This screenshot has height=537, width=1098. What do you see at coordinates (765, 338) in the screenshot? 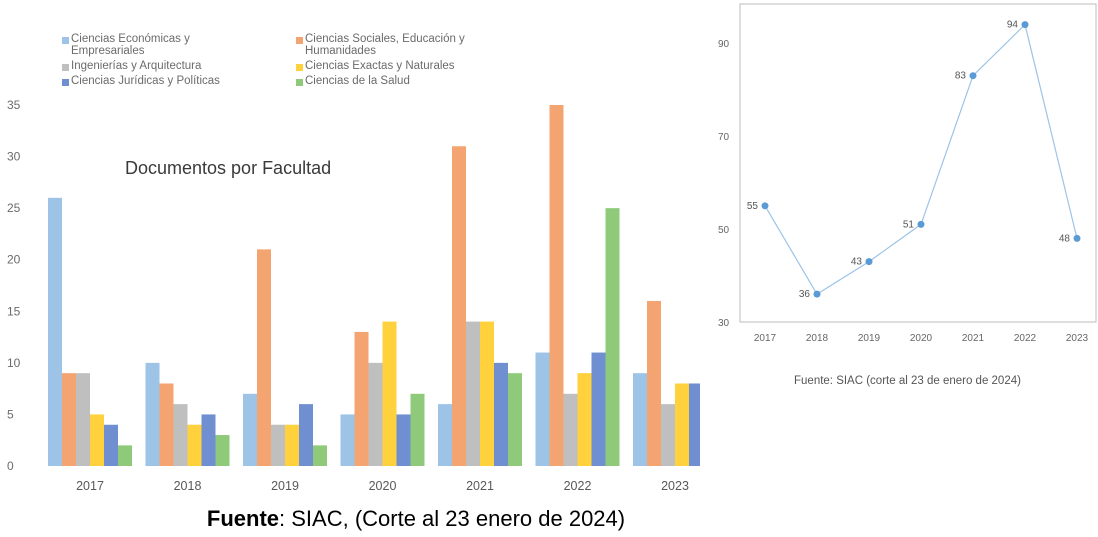
I see `line-x-tick-2017: 2017` at bounding box center [765, 338].